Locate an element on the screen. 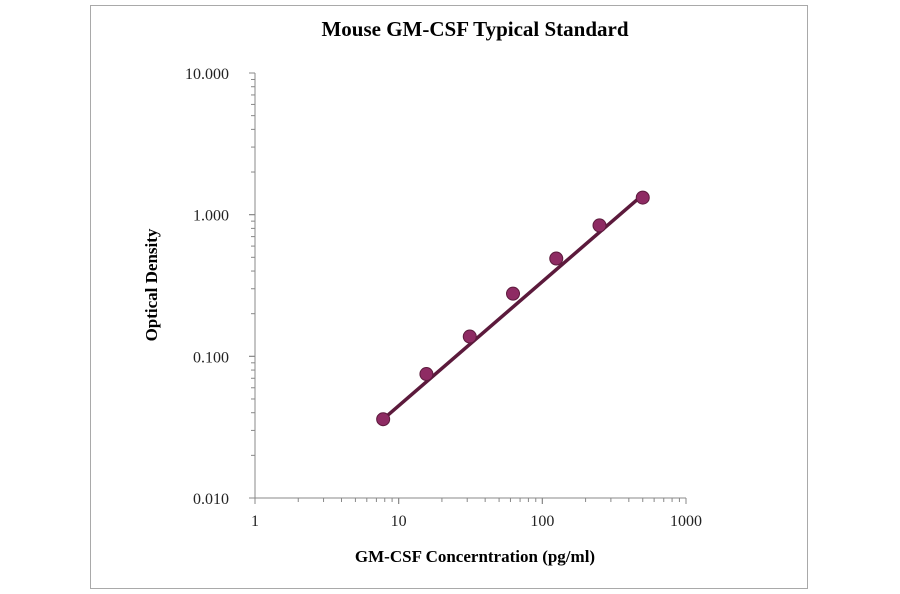 This screenshot has width=900, height=594. y-tick-label: 10.000 is located at coordinates (207, 74).